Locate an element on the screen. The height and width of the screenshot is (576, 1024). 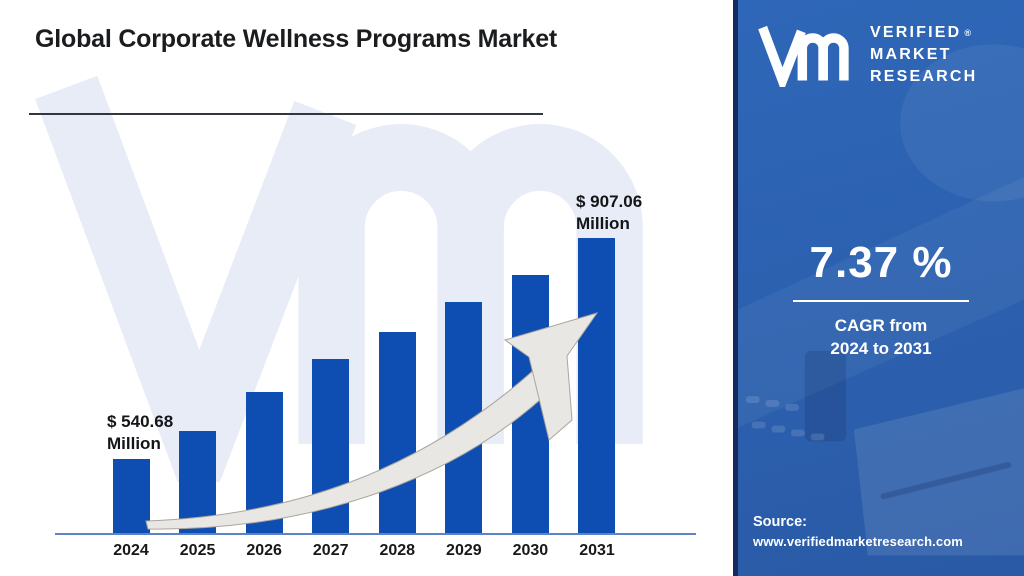
value-label-2024: $ 540.68 Million is located at coordinates (140, 433).